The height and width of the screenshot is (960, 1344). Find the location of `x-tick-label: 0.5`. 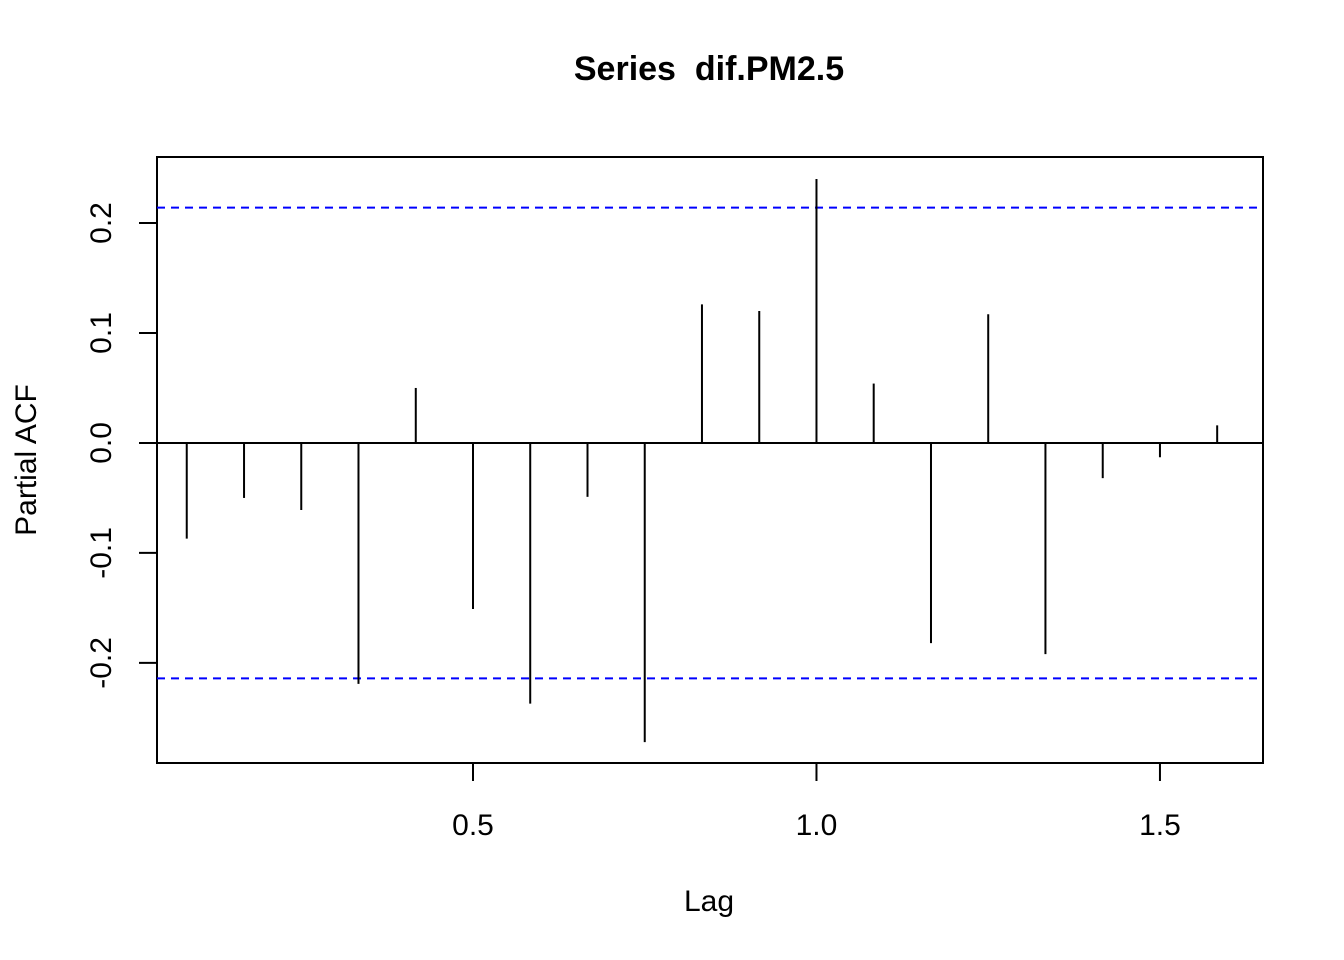

x-tick-label: 0.5 is located at coordinates (473, 825).